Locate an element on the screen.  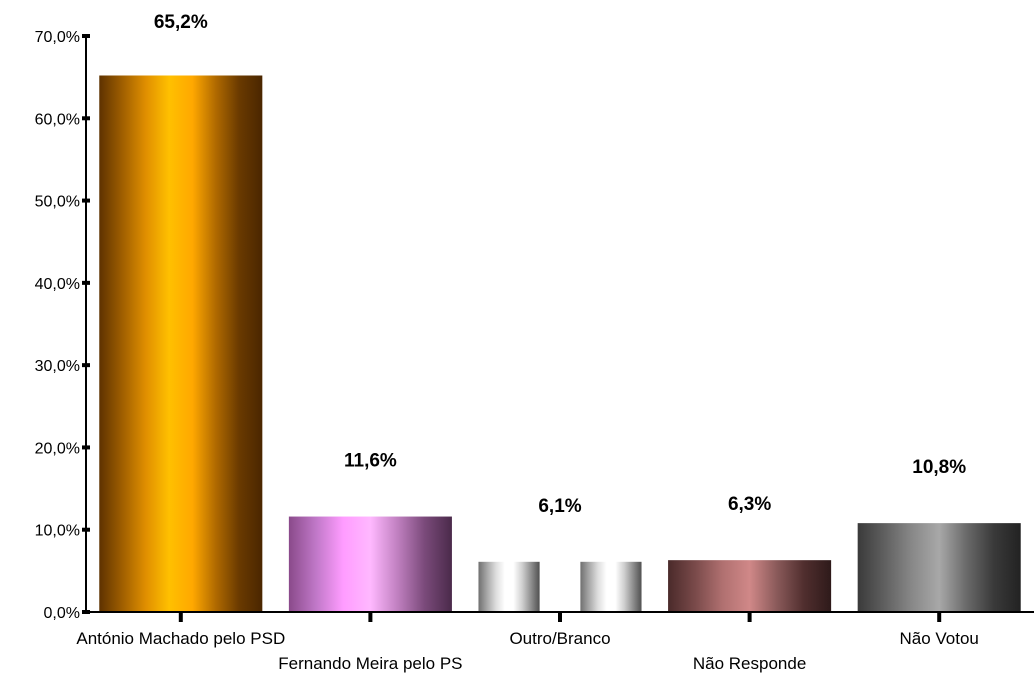
data-label: 65,2% is located at coordinates (181, 22).